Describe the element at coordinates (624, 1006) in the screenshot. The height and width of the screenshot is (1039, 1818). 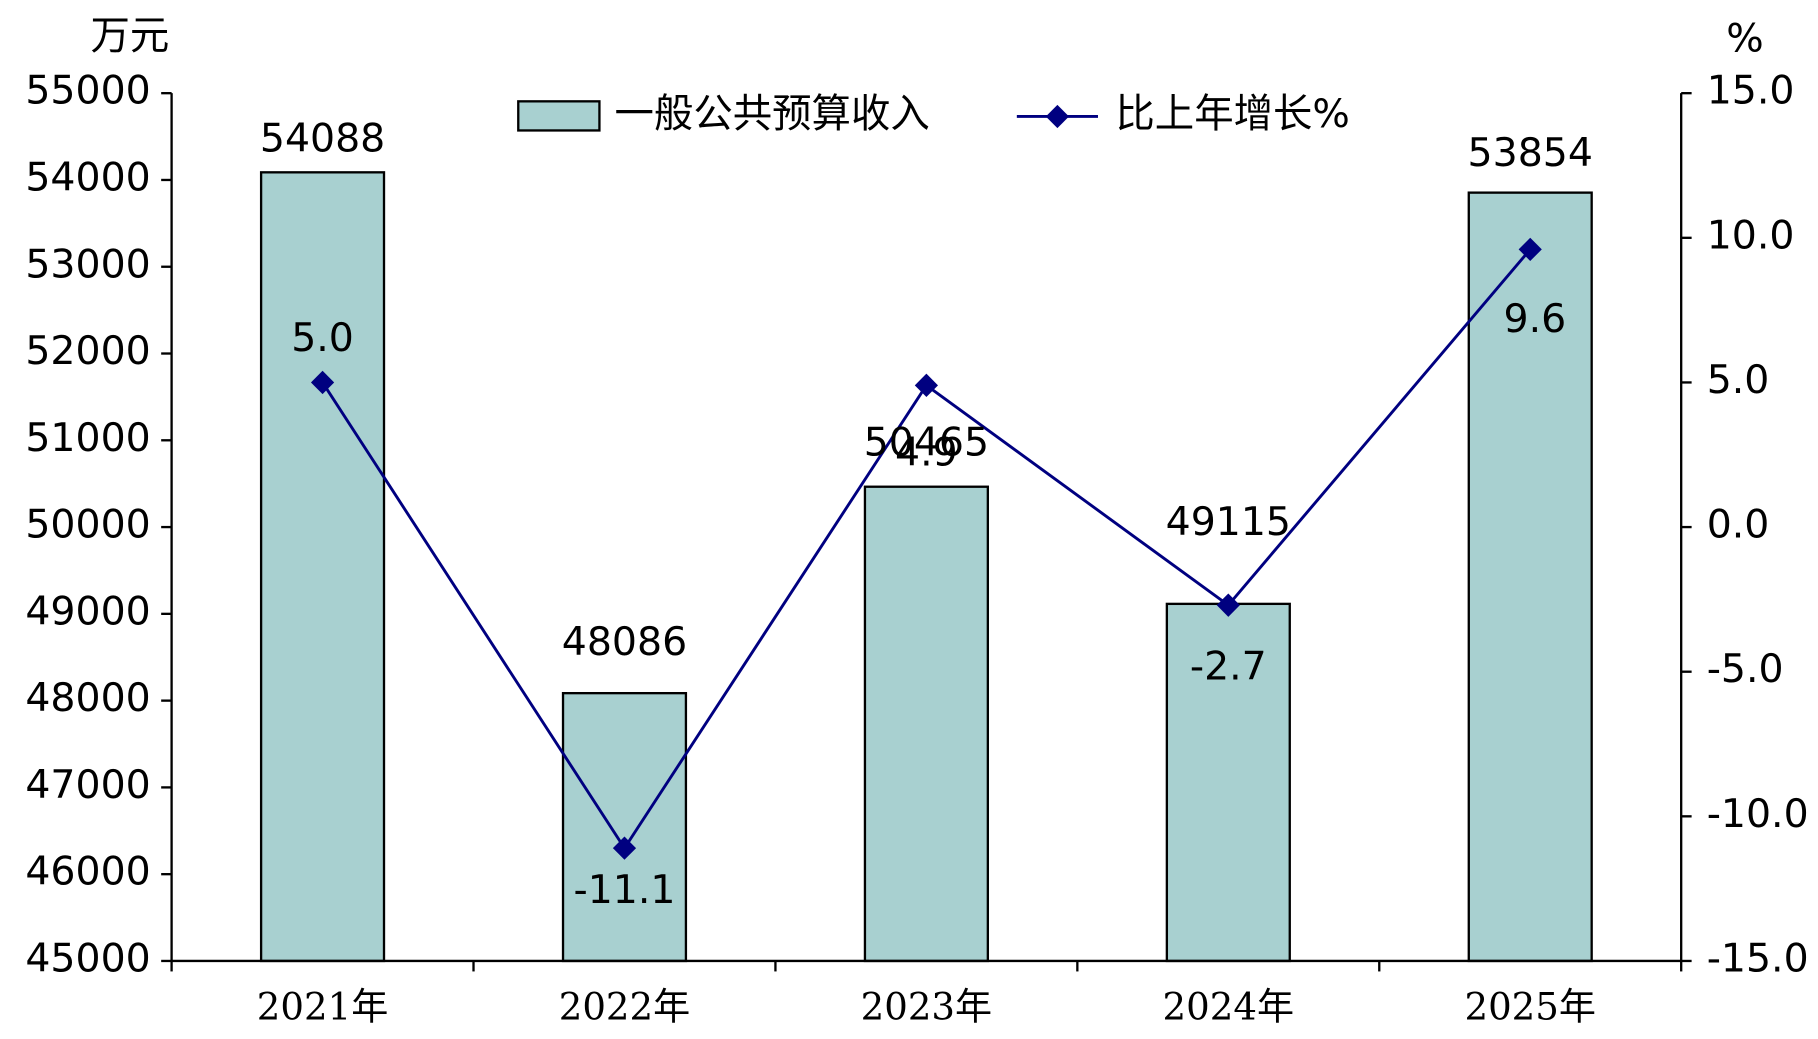
I see `cat-label: 2022年` at that location.